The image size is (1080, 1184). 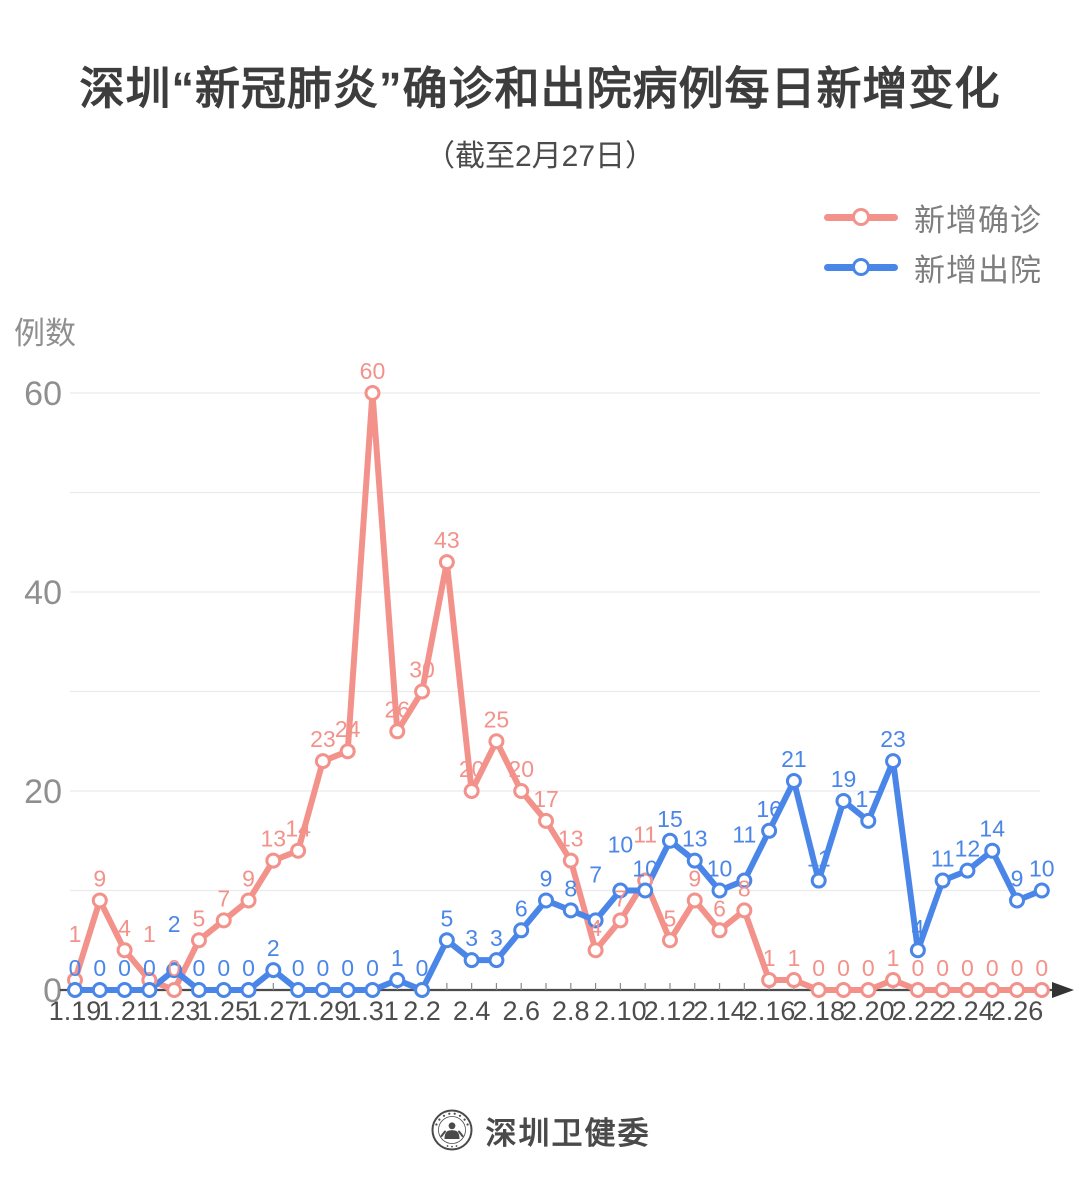 I want to click on legend-item-confirmed: 新增确诊, so click(x=933, y=217).